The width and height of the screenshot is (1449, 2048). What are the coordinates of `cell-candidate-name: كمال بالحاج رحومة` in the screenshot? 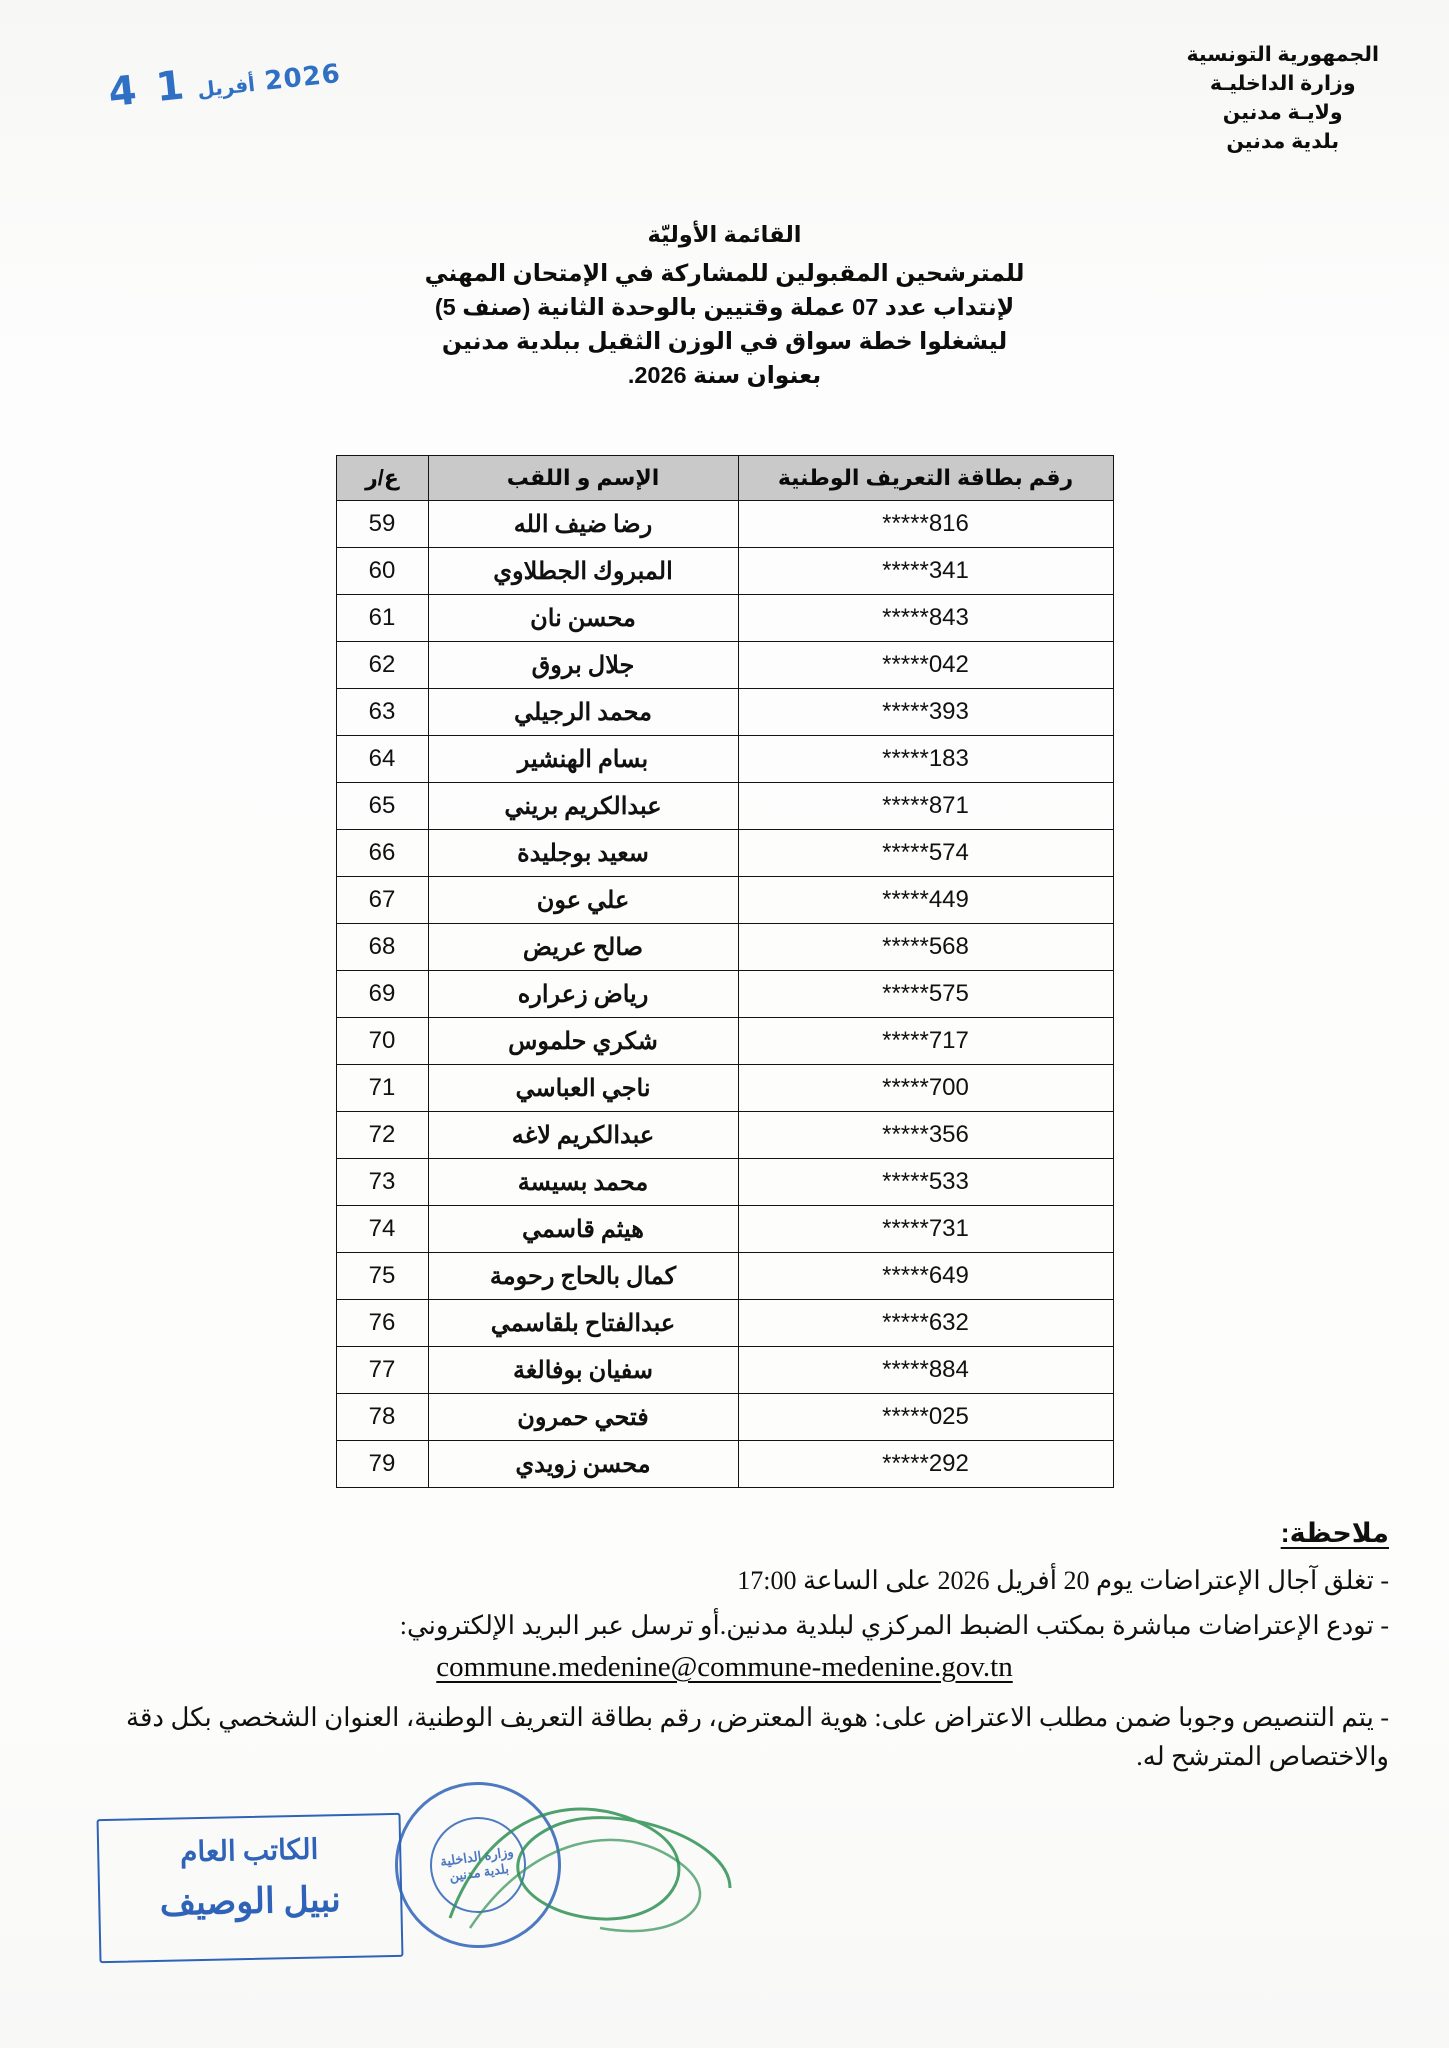 It's located at (583, 1276).